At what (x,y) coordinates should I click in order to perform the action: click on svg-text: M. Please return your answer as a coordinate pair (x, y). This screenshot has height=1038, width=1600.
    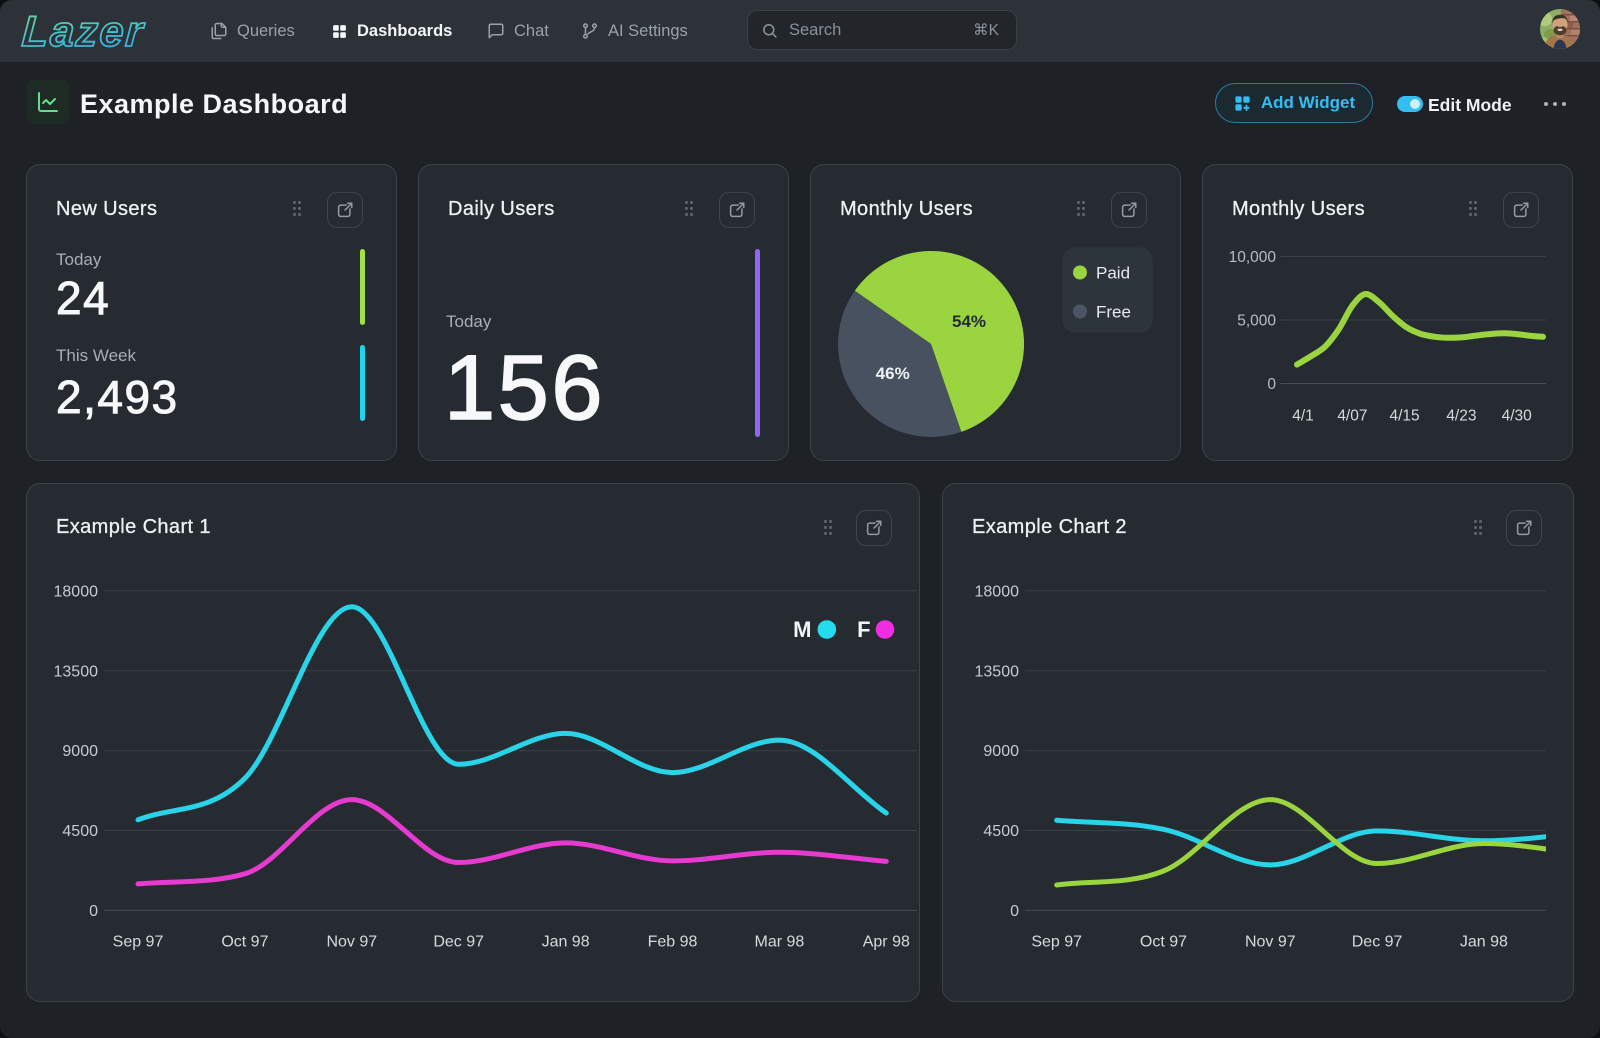
    Looking at the image, I should click on (802, 629).